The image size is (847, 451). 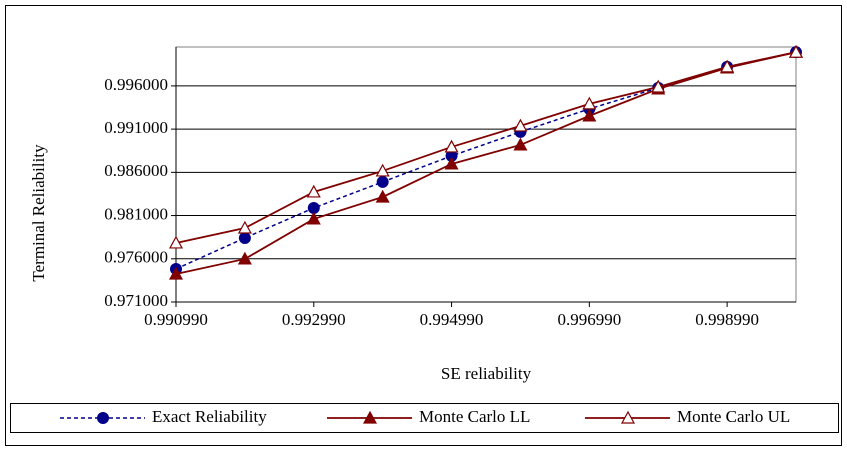 I want to click on y-axis-title: Terminal Reliability, so click(x=38, y=213).